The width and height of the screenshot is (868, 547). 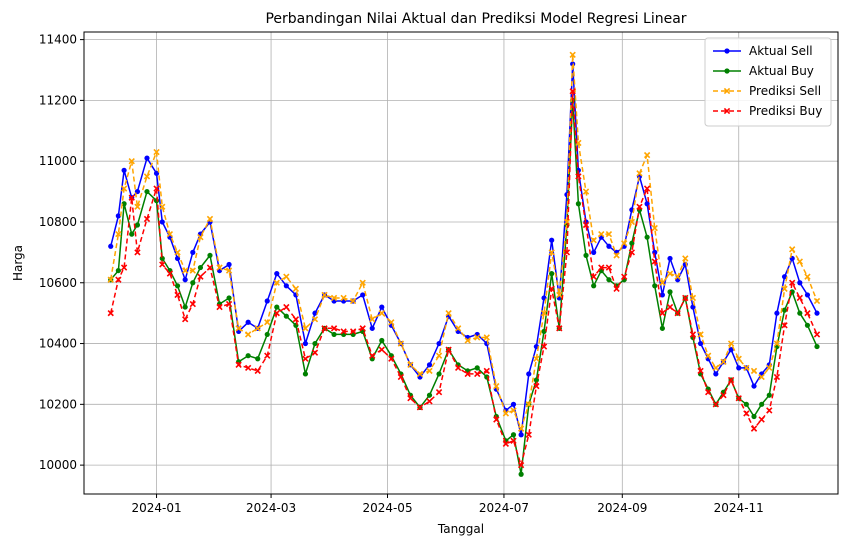 I want to click on legend-label: Prediksi Sell, so click(x=785, y=91).